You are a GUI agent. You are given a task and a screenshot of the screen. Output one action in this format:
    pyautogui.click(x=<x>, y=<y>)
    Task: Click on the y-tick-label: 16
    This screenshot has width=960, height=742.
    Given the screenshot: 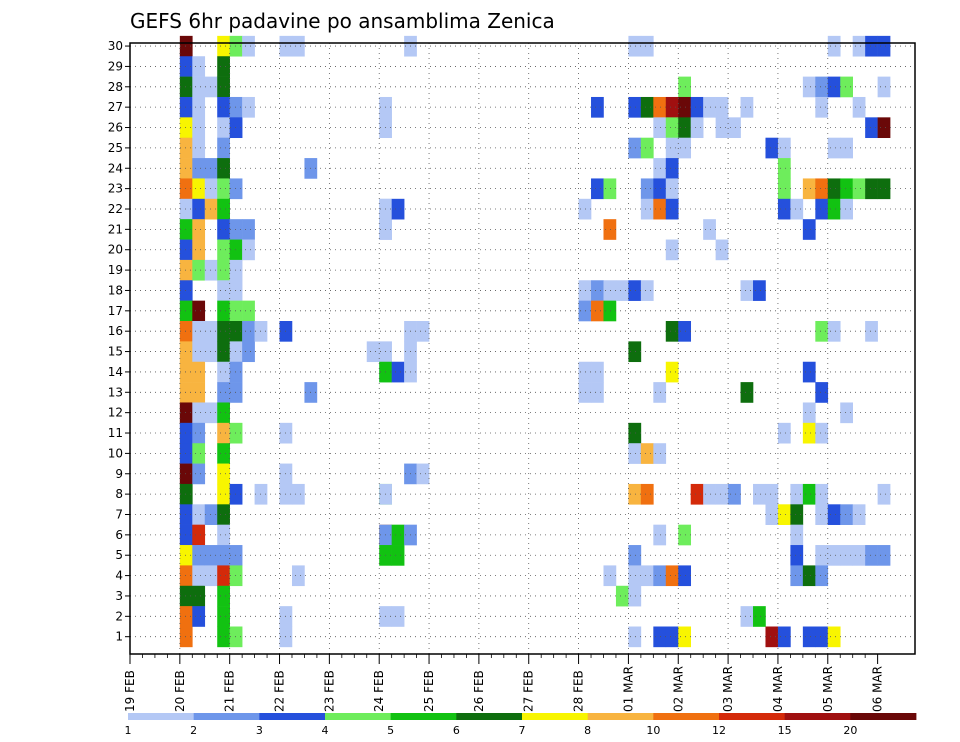 What is the action you would take?
    pyautogui.click(x=115, y=331)
    